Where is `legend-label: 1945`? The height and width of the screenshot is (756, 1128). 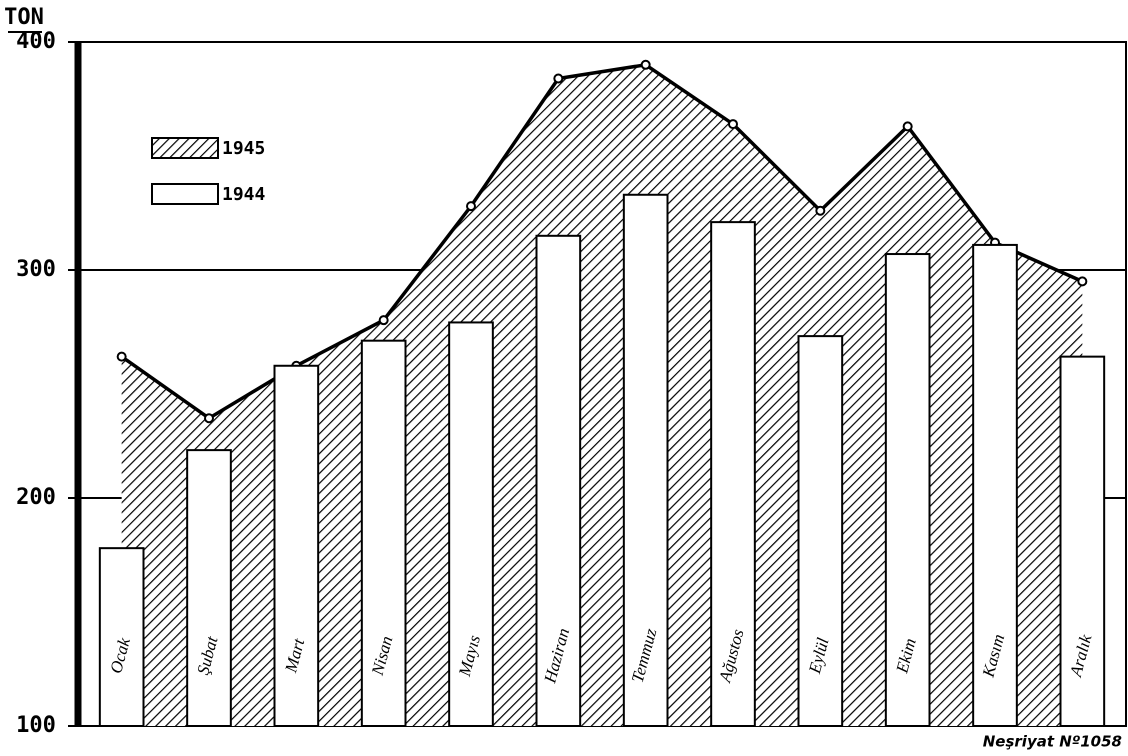 legend-label: 1945 is located at coordinates (243, 148).